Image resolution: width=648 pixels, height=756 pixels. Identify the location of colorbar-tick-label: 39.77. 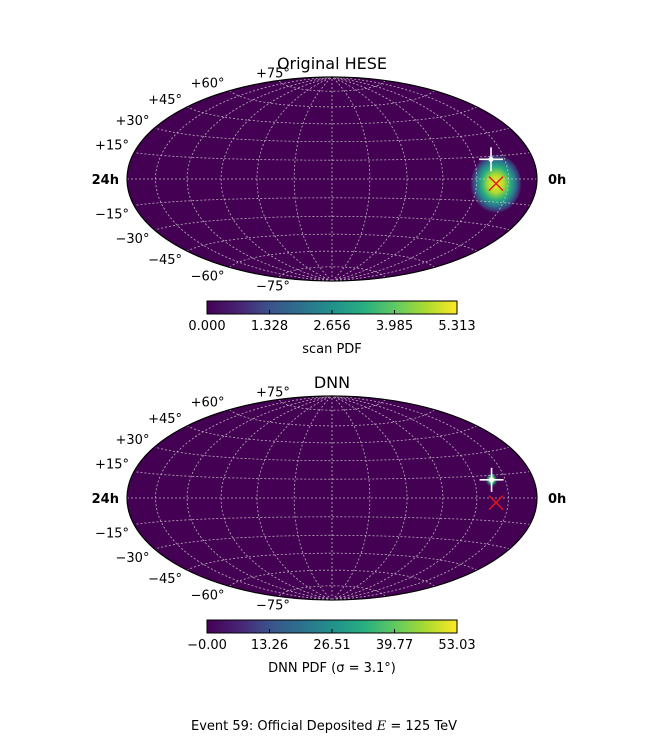
(394, 645).